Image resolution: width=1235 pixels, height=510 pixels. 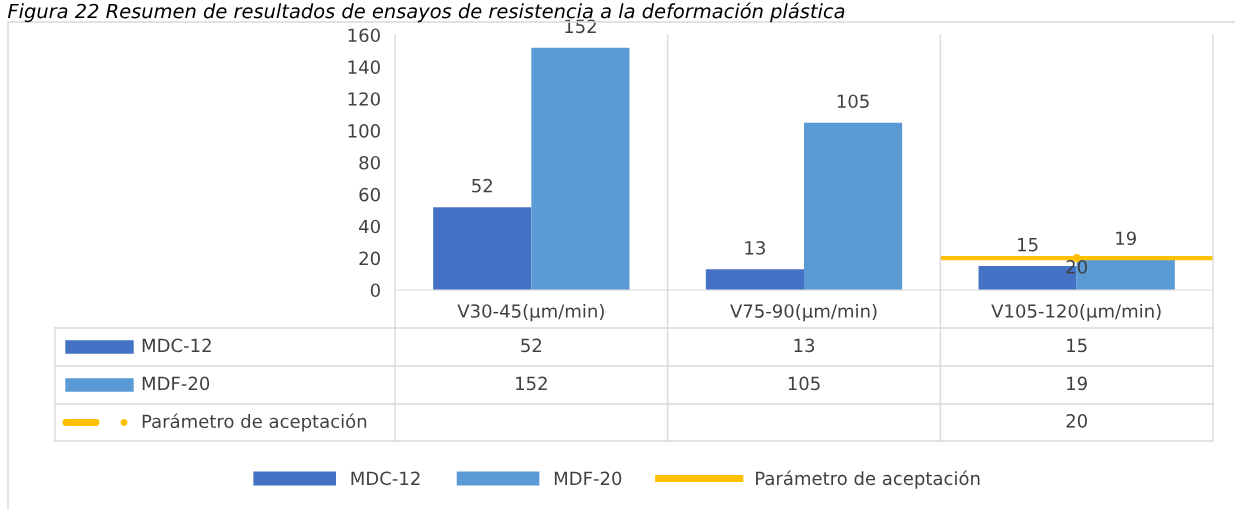 I want to click on text: Parámetro de aceptación, so click(x=254, y=422).